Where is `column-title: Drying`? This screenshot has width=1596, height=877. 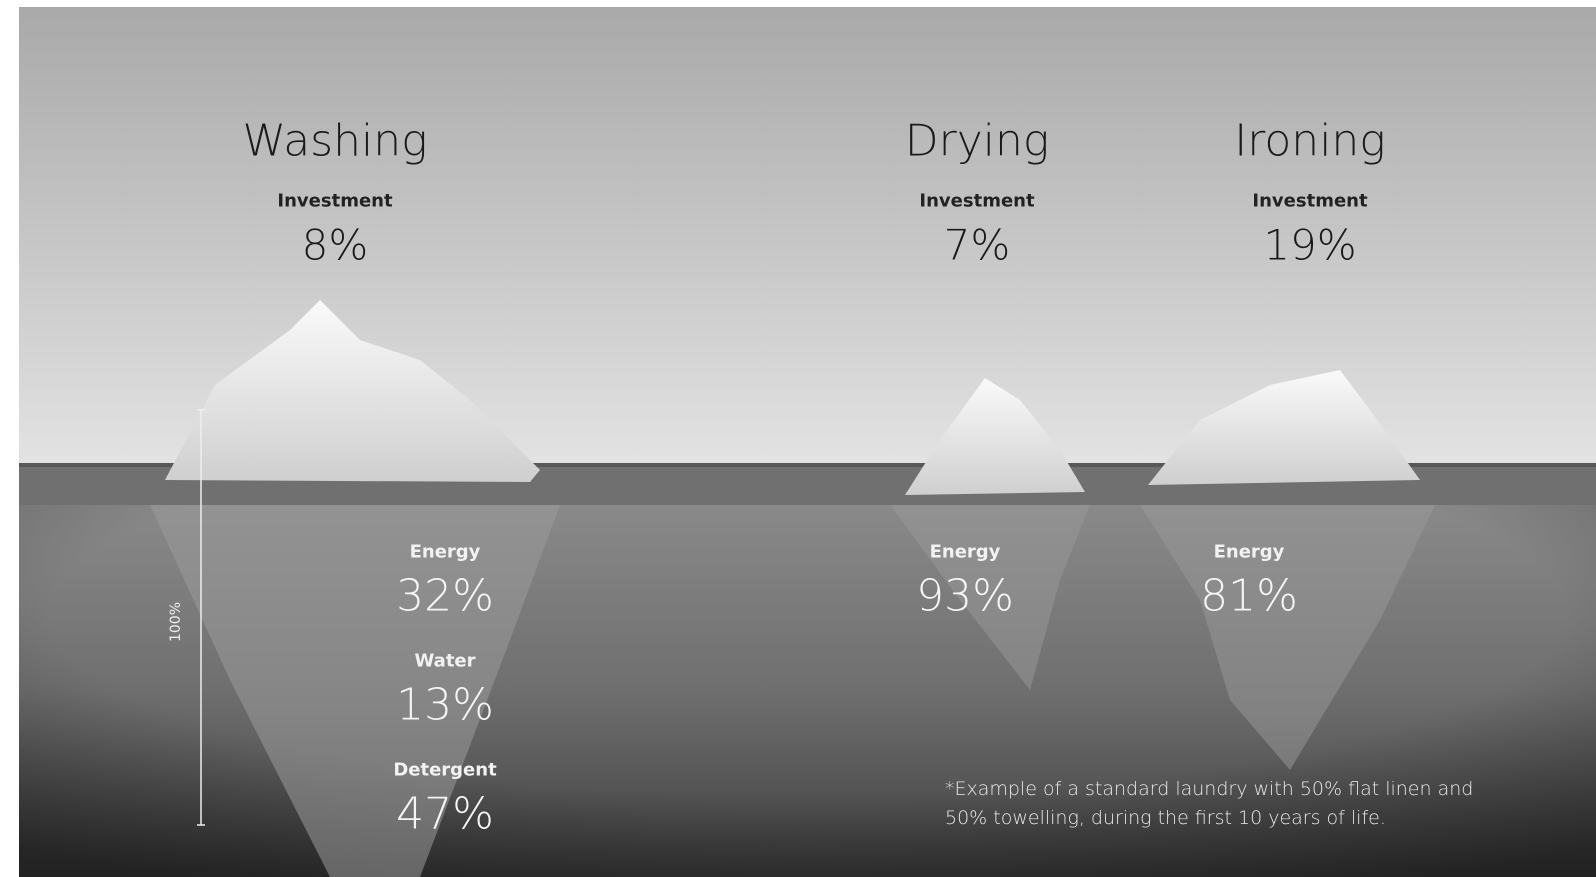
column-title: Drying is located at coordinates (977, 141).